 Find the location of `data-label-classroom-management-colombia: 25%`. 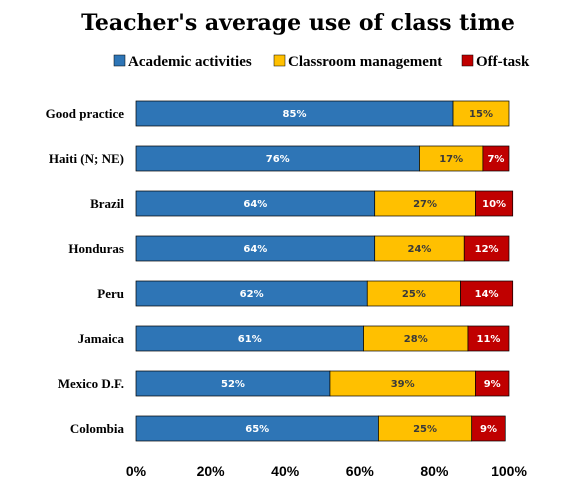

data-label-classroom-management-colombia: 25% is located at coordinates (425, 429).